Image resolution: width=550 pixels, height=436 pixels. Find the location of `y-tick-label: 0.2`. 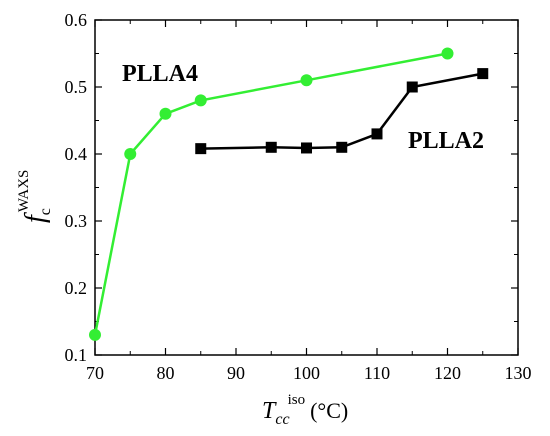

y-tick-label: 0.2 is located at coordinates (76, 288).